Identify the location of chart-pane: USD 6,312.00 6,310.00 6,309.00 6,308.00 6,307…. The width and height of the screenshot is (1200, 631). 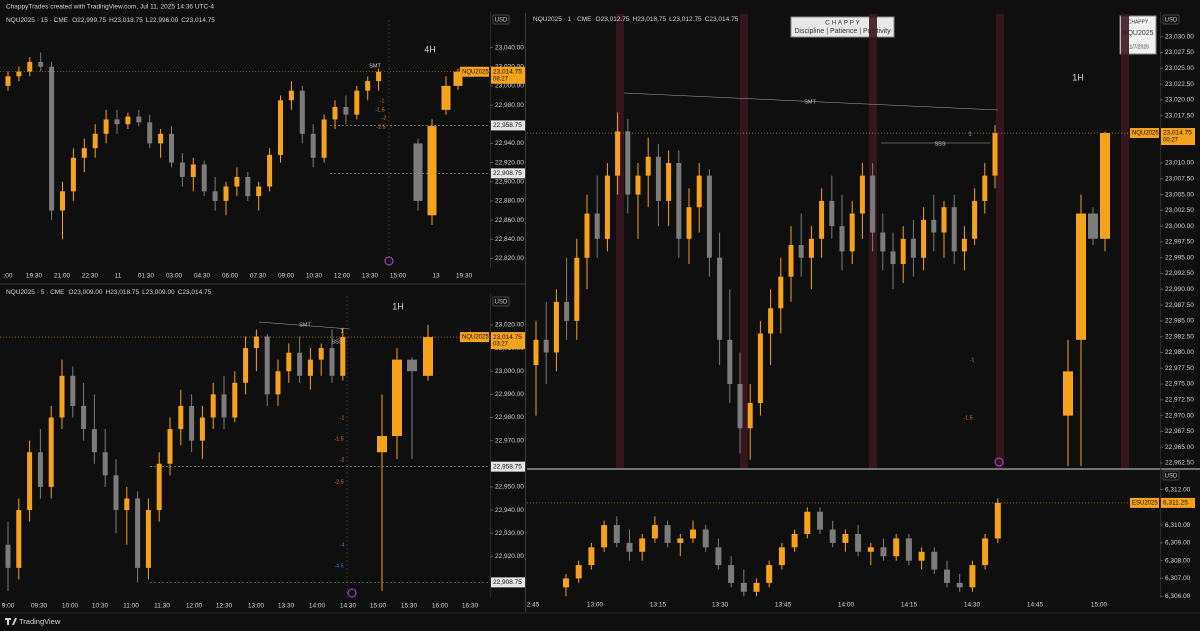
(861, 534).